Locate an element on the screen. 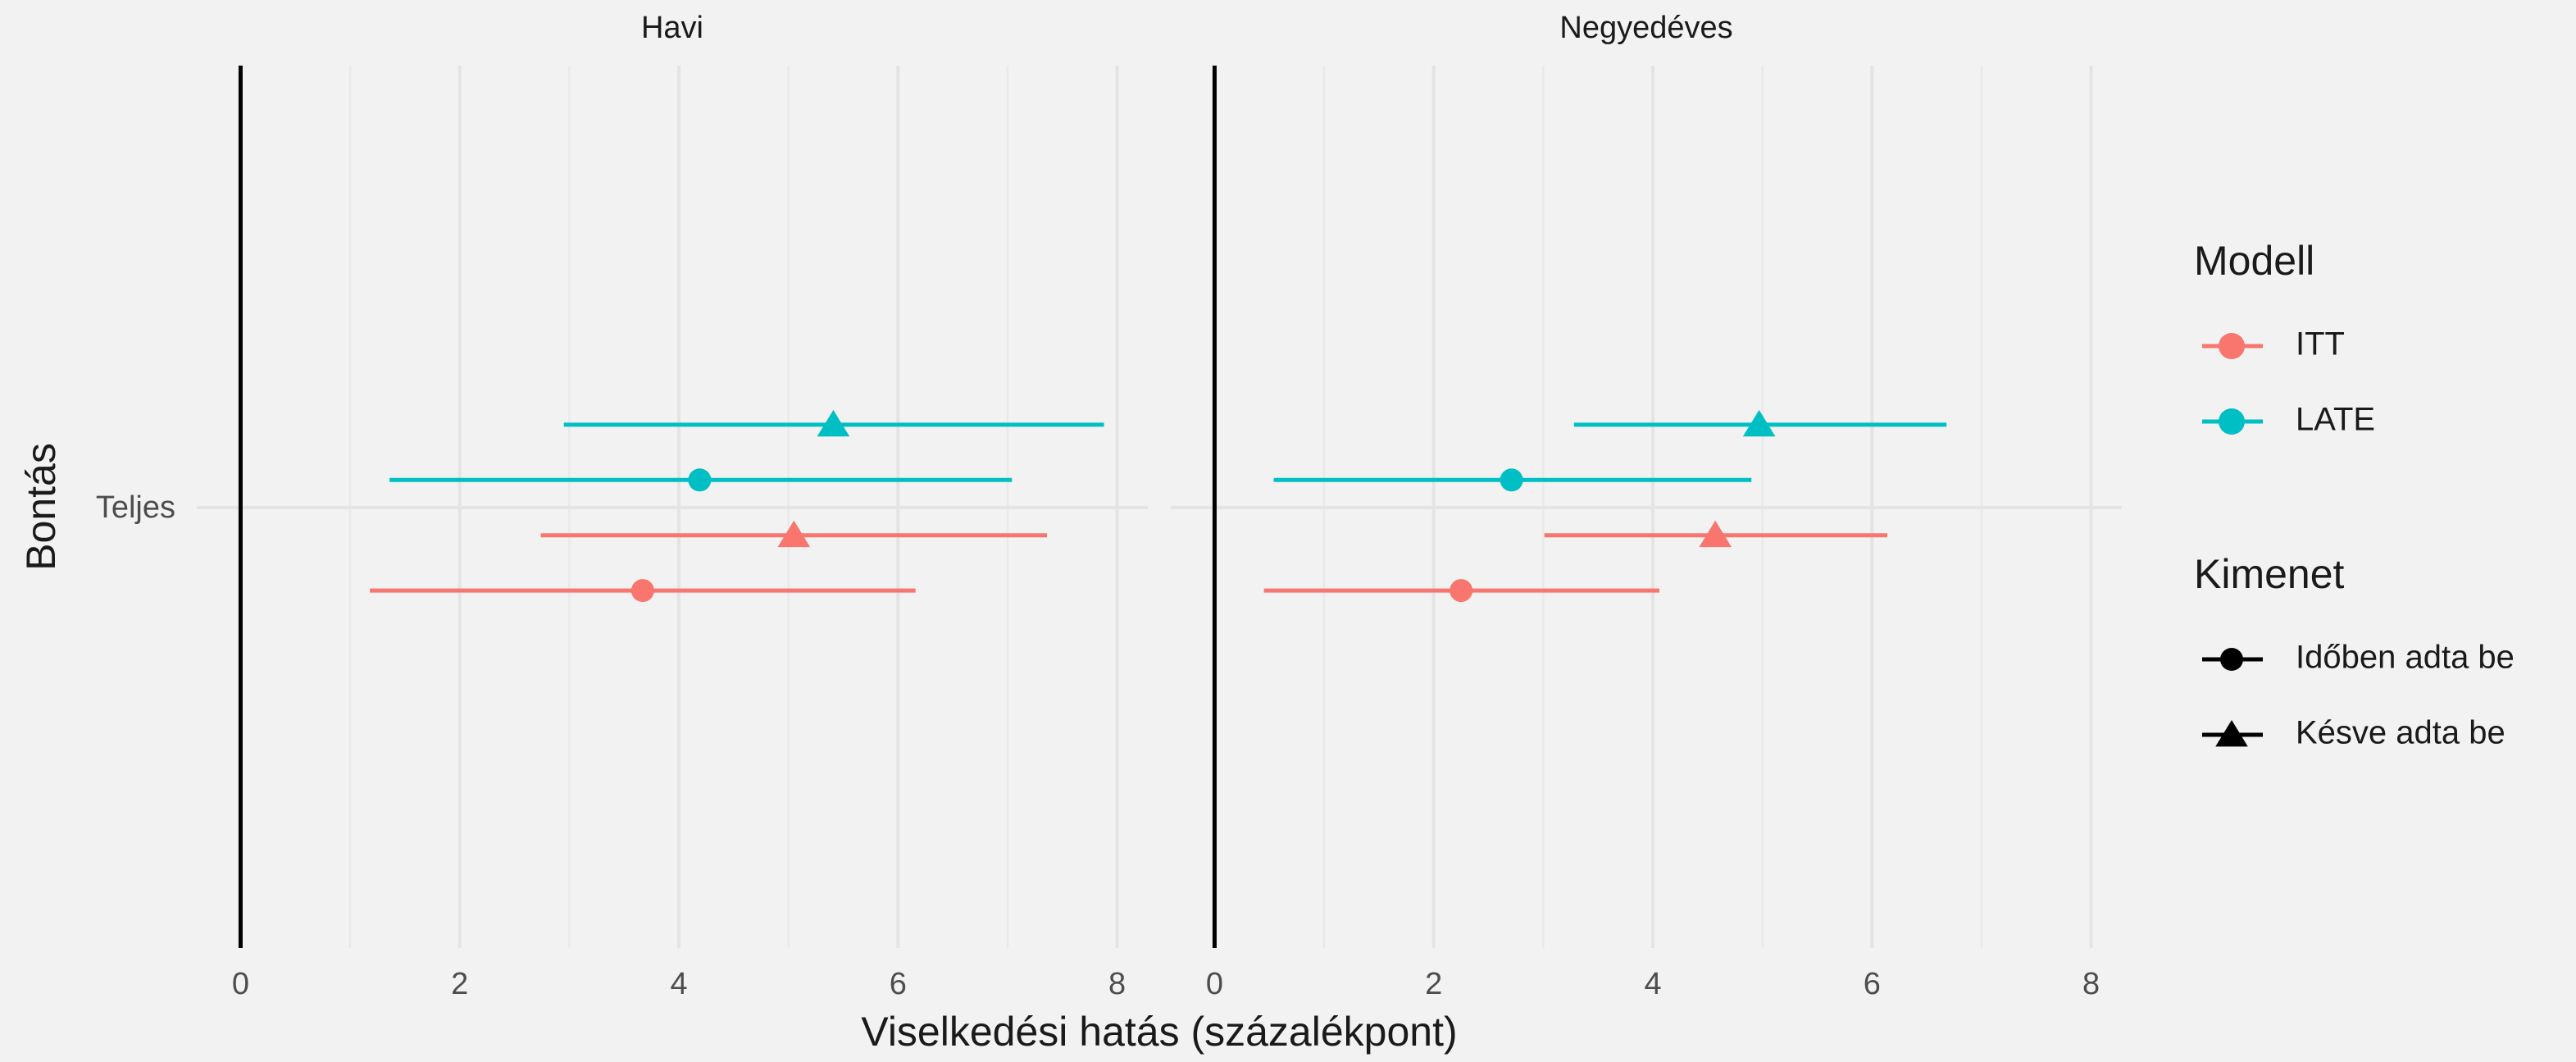  x-axis-title: Viselkedési hatás (százalékpont) is located at coordinates (1159, 1032).